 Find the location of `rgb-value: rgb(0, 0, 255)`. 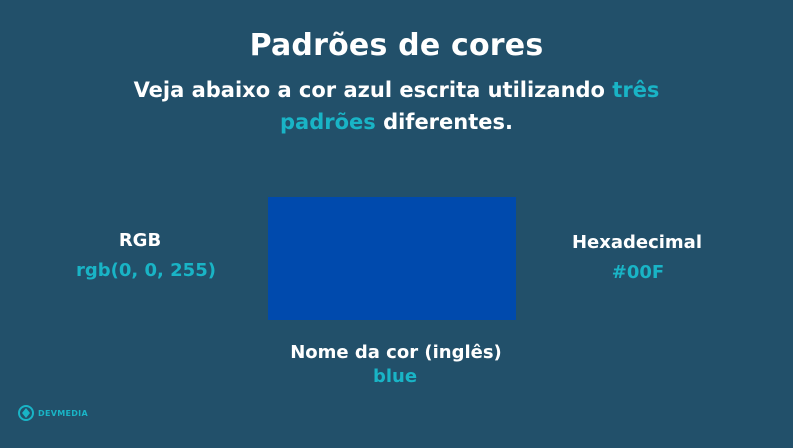

rgb-value: rgb(0, 0, 255) is located at coordinates (146, 270).